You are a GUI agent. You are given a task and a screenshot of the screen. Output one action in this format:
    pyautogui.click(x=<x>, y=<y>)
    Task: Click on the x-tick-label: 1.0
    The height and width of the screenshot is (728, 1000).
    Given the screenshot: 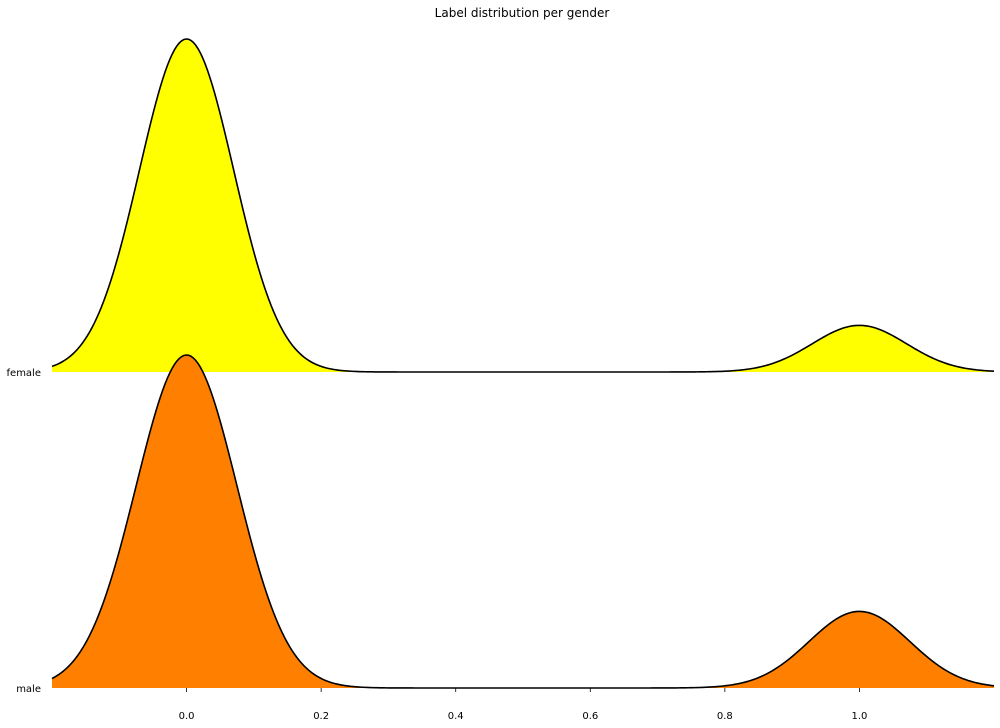 What is the action you would take?
    pyautogui.click(x=859, y=716)
    